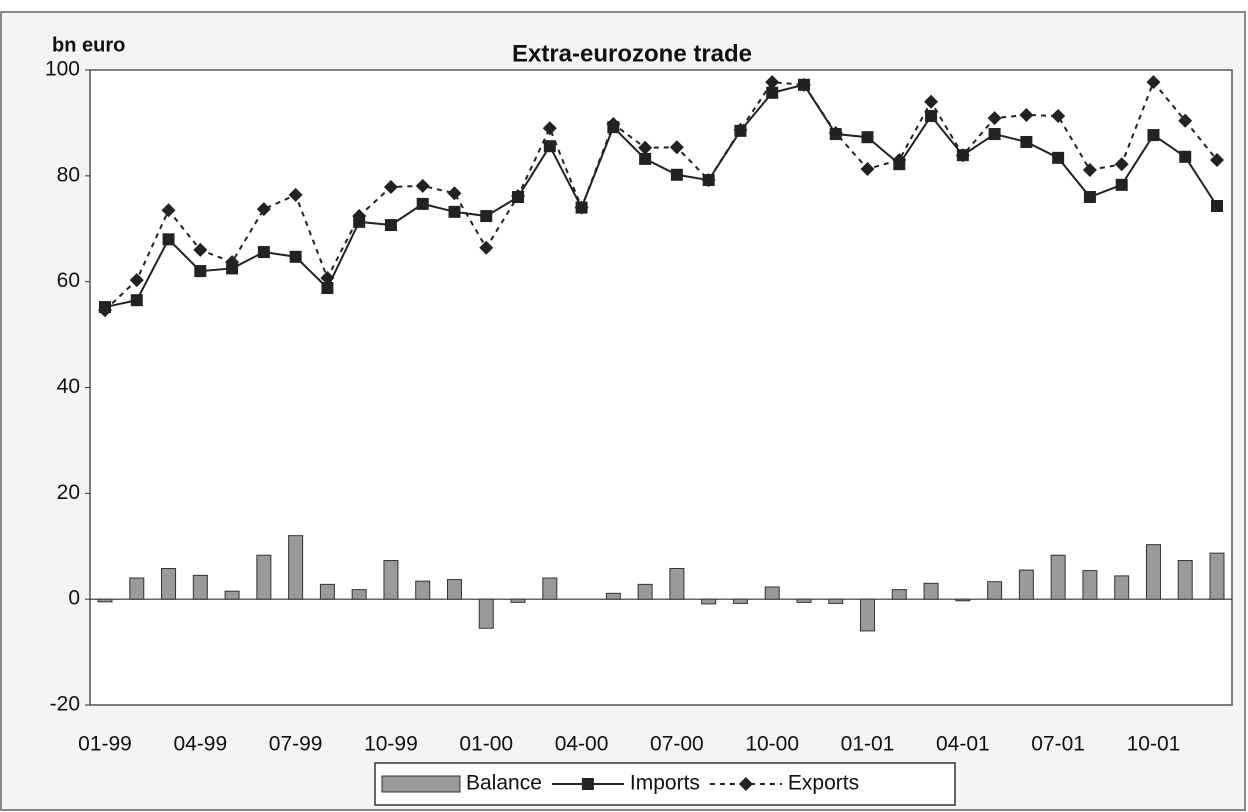 This screenshot has width=1248, height=812. What do you see at coordinates (582, 744) in the screenshot?
I see `x-tick-label: 04-00` at bounding box center [582, 744].